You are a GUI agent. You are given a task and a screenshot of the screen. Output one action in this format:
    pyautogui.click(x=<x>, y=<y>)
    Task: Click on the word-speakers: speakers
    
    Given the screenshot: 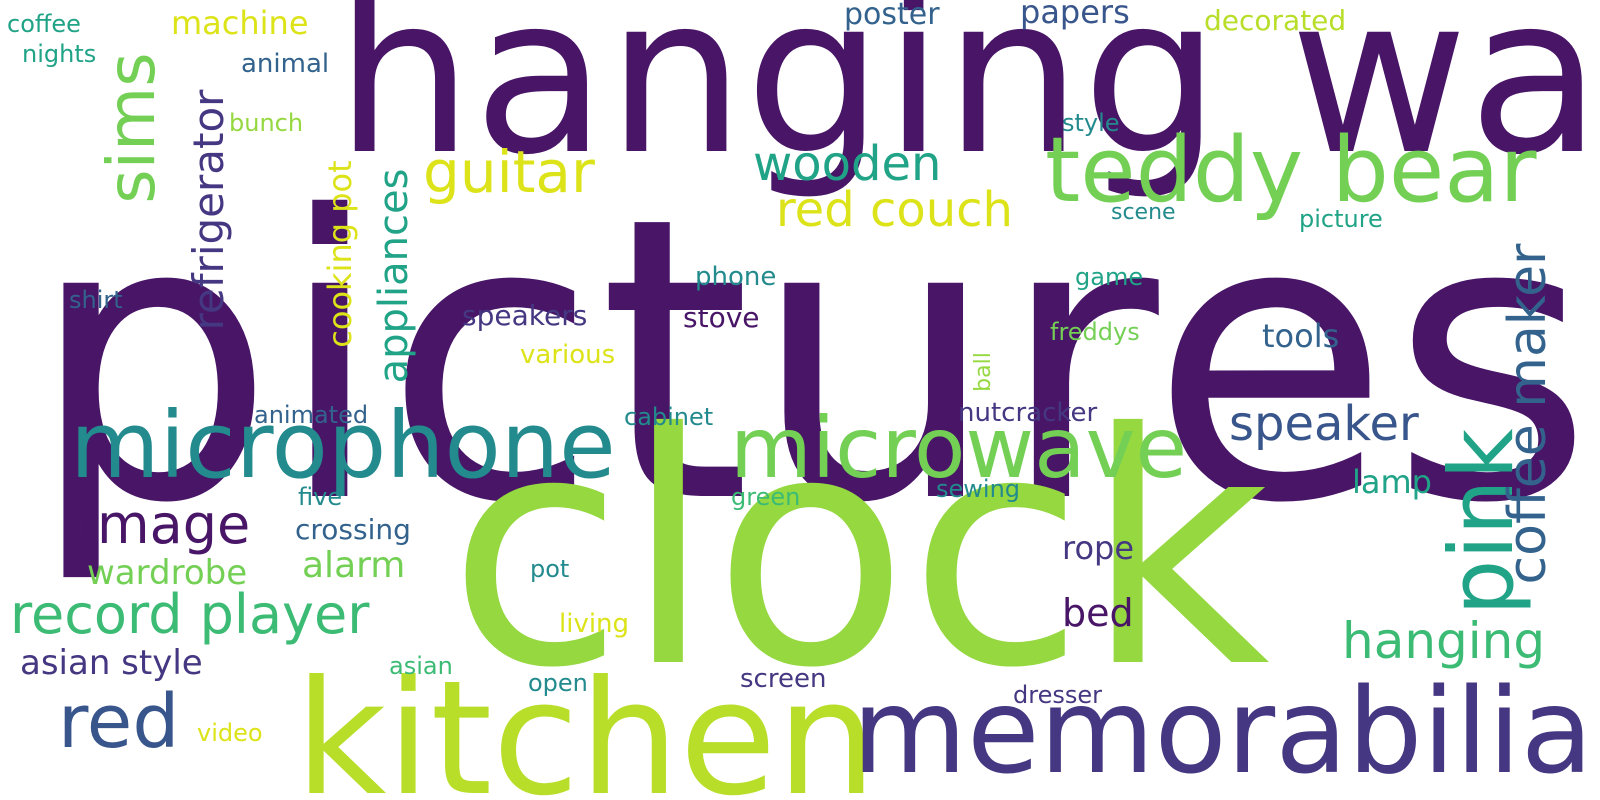 What is the action you would take?
    pyautogui.click(x=525, y=315)
    